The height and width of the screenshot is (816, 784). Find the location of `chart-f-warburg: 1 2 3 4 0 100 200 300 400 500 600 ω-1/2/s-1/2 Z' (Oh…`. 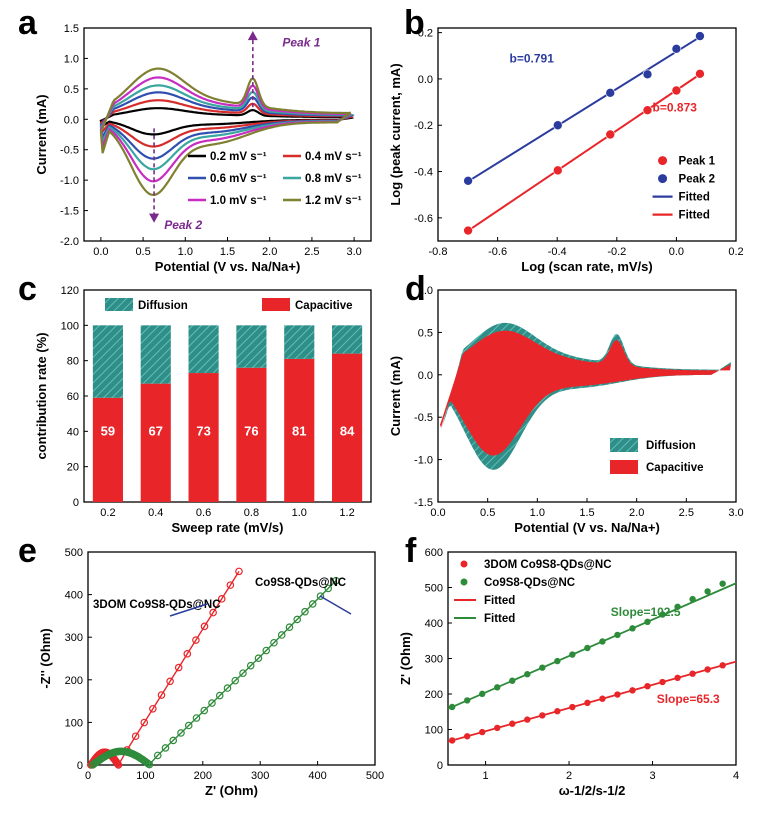

chart-f-warburg: 1 2 3 4 0 100 200 300 400 500 600 ω-1/2/s-1/2 Z' (Oh… is located at coordinates (568, 672).